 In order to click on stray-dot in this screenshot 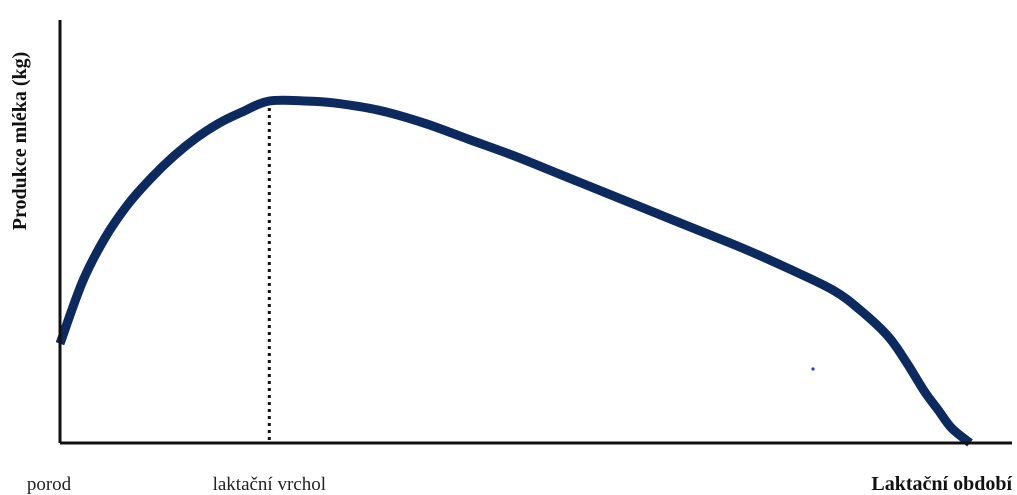, I will do `click(813, 369)`.